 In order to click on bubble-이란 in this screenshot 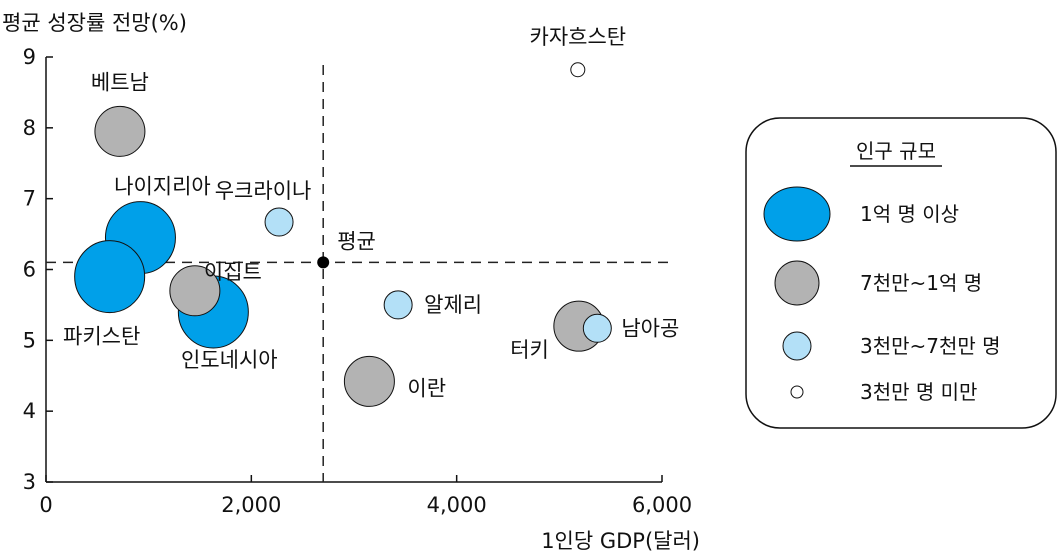, I will do `click(369, 381)`.